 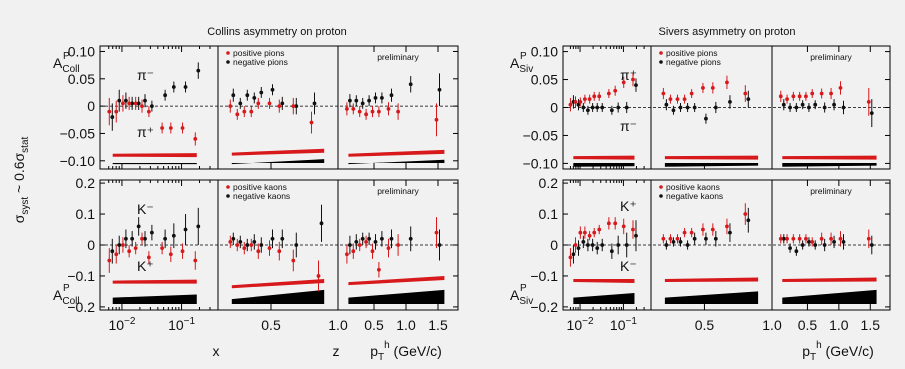 What do you see at coordinates (549, 183) in the screenshot?
I see `y-tick-label: 0.2` at bounding box center [549, 183].